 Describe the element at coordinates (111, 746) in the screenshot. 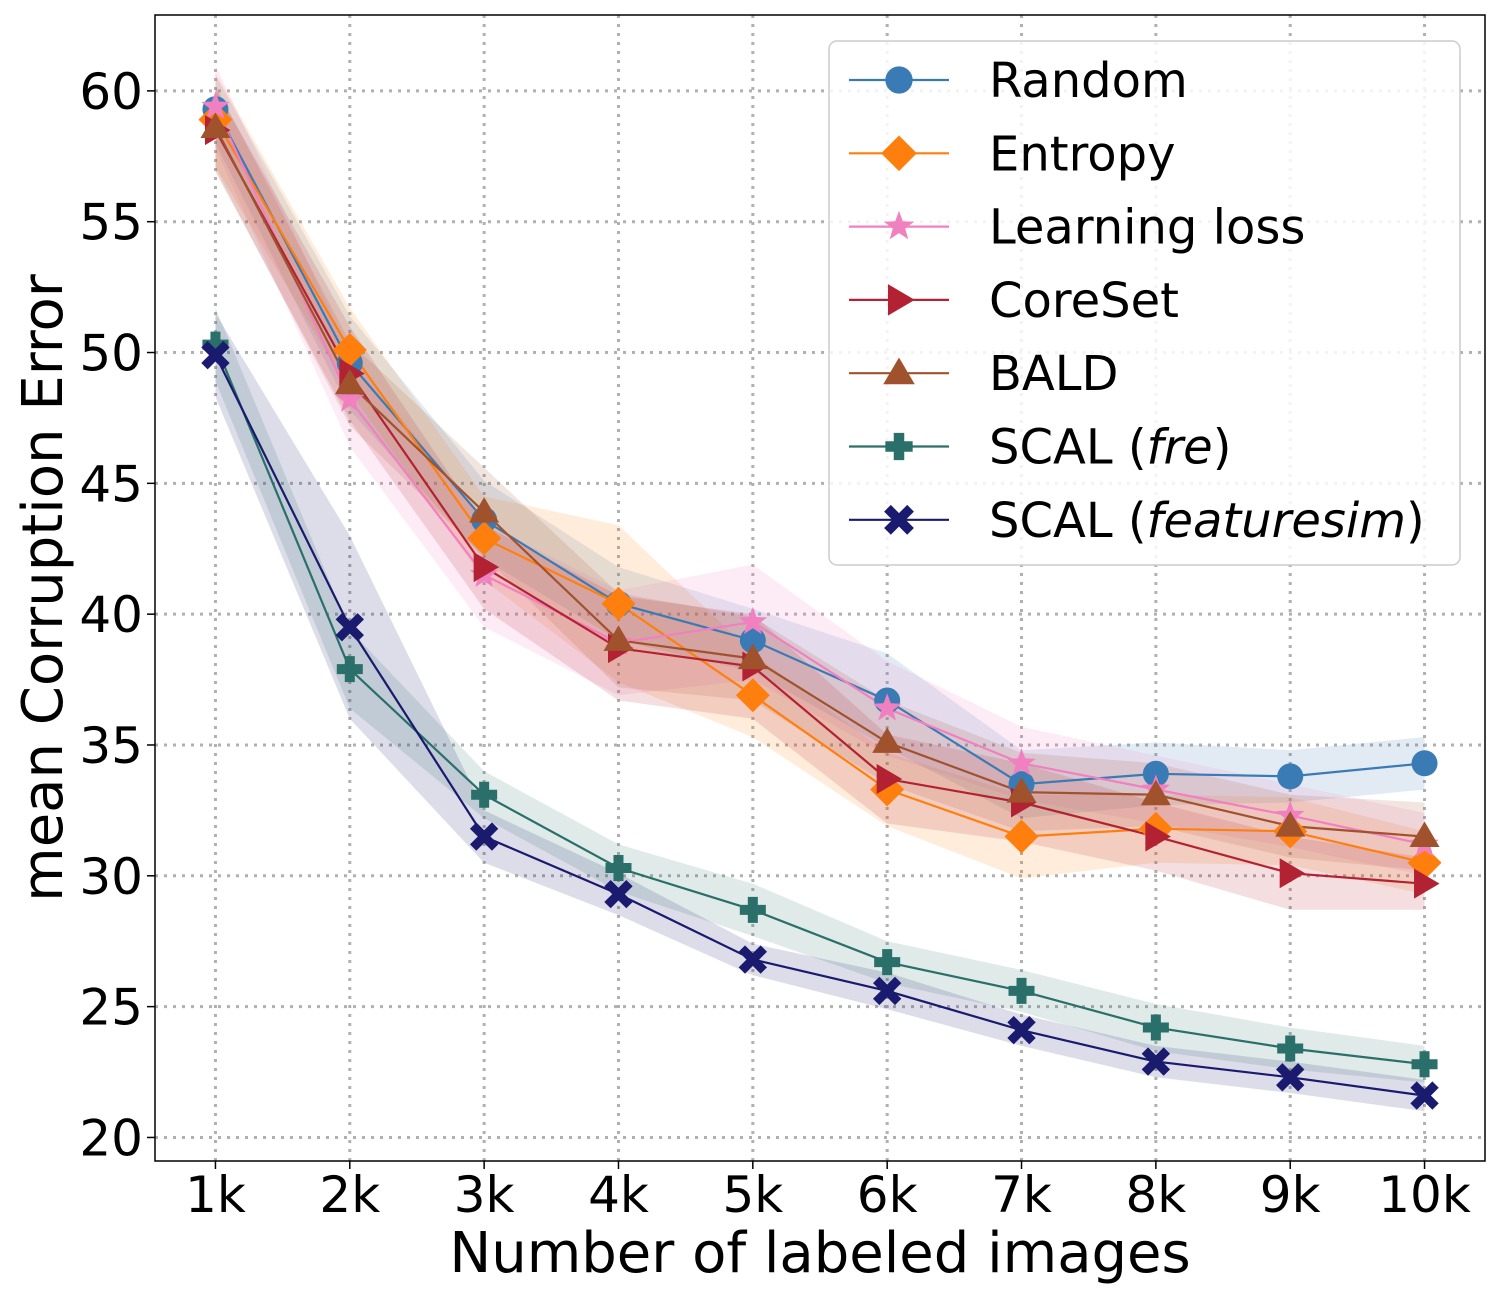

I see `y-tick-label: 35` at that location.